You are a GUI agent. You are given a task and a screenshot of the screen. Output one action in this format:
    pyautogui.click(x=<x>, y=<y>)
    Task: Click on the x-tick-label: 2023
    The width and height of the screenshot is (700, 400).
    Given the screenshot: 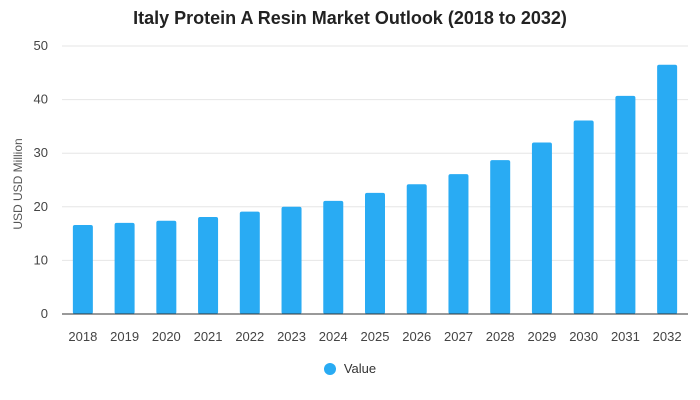 What is the action you would take?
    pyautogui.click(x=291, y=336)
    